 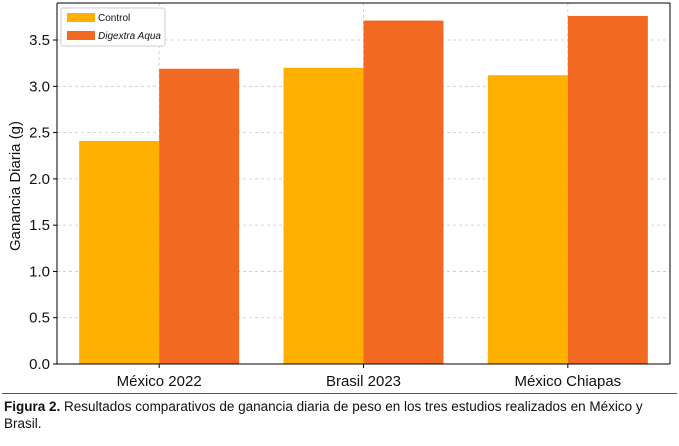 I want to click on legend-swatch-digextra, so click(x=81, y=35).